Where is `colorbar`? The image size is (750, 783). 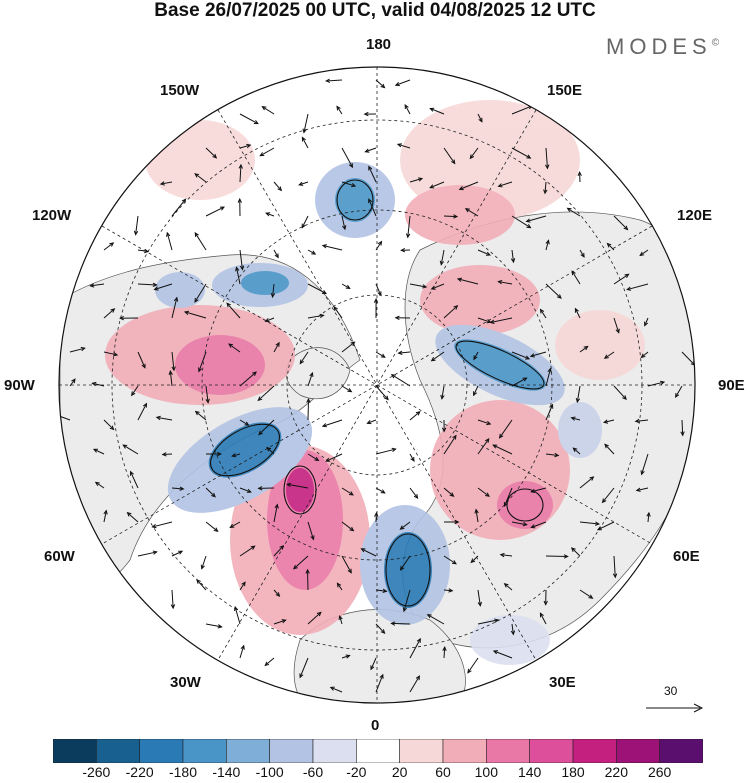 colorbar is located at coordinates (378, 751).